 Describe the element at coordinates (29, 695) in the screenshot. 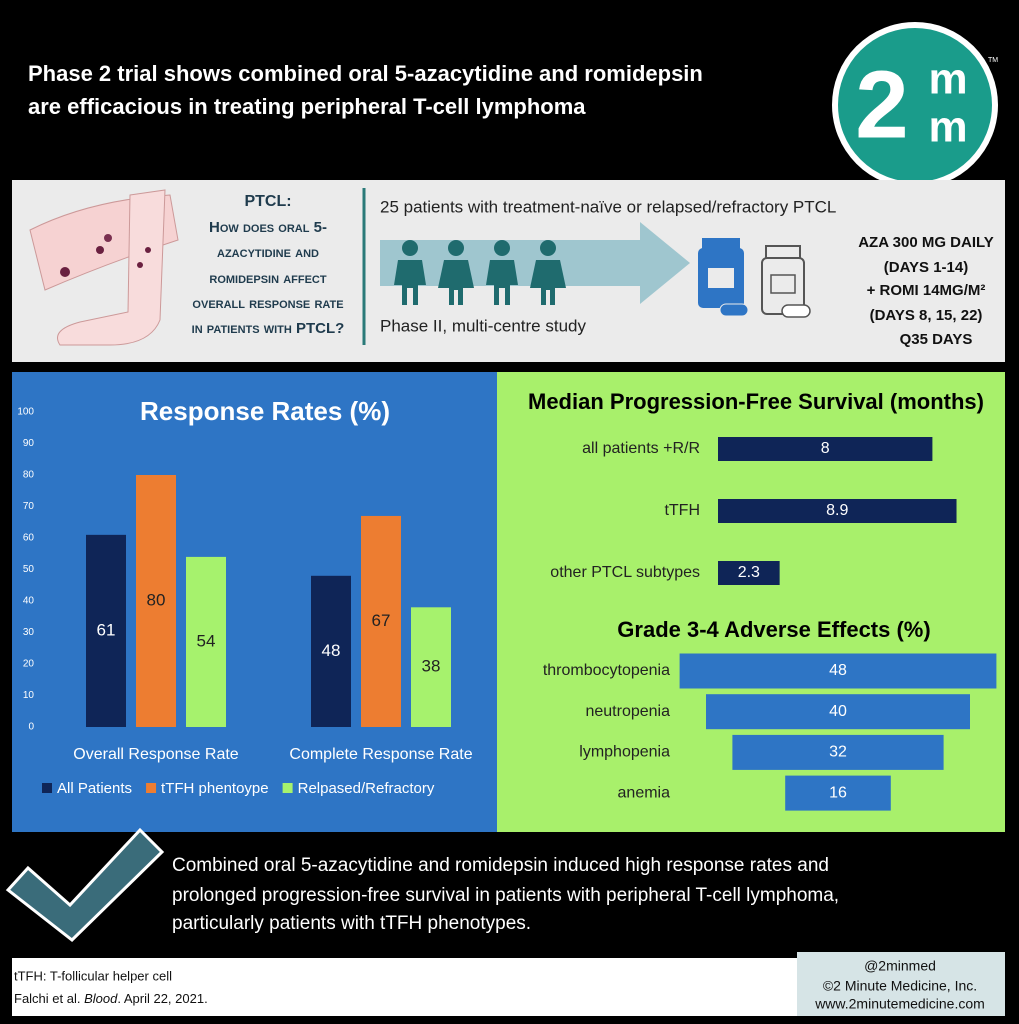

I see `y-tick-label: 10` at that location.